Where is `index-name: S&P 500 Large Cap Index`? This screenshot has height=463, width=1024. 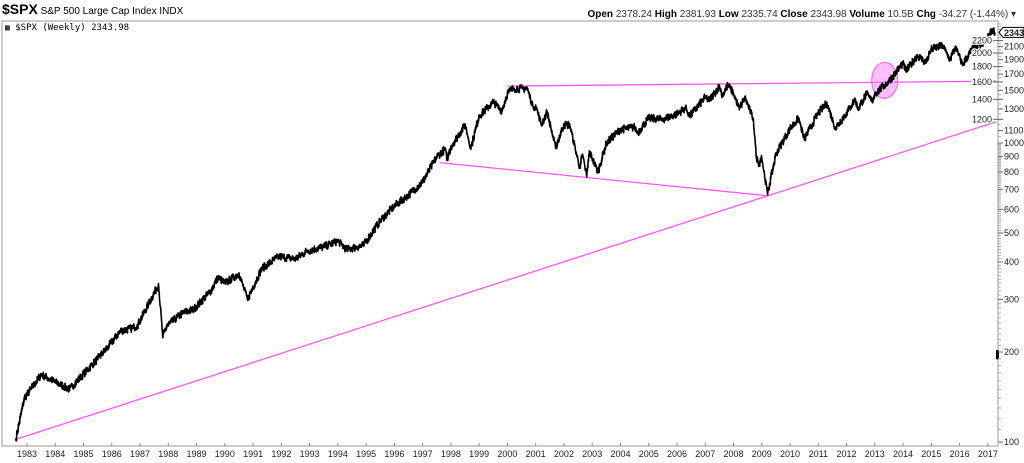 index-name: S&P 500 Large Cap Index is located at coordinates (98, 11).